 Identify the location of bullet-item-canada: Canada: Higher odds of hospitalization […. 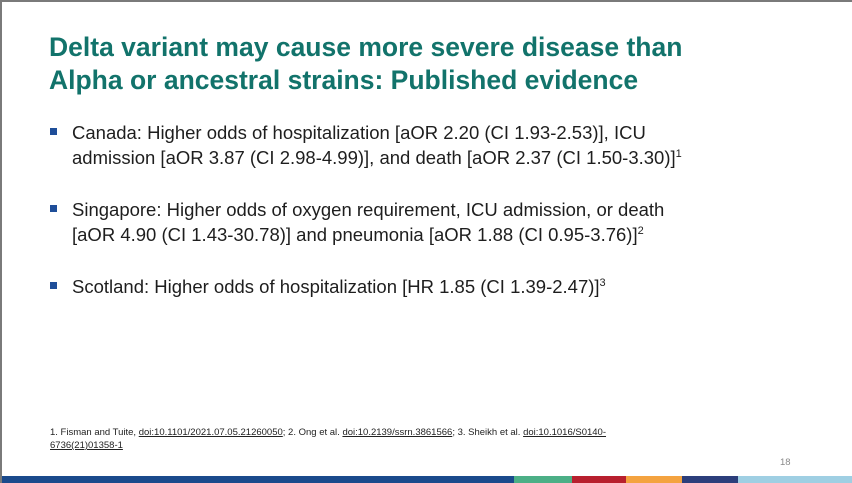
(434, 145).